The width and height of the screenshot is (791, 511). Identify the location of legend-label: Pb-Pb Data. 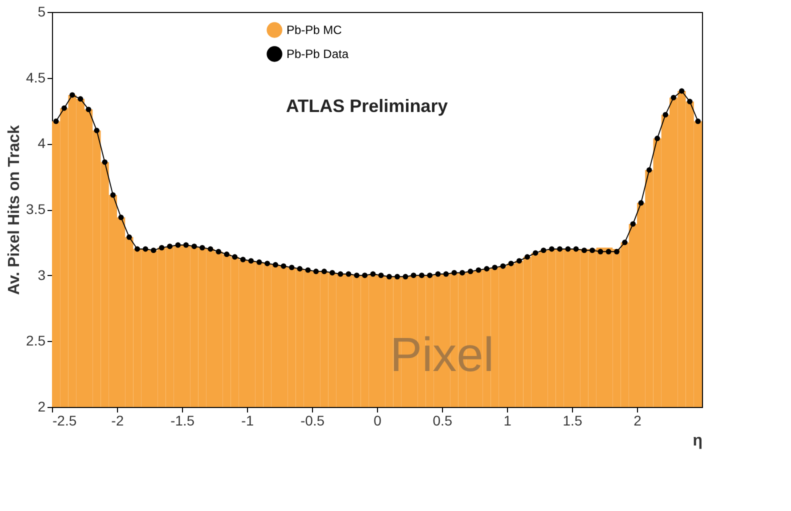
(317, 54).